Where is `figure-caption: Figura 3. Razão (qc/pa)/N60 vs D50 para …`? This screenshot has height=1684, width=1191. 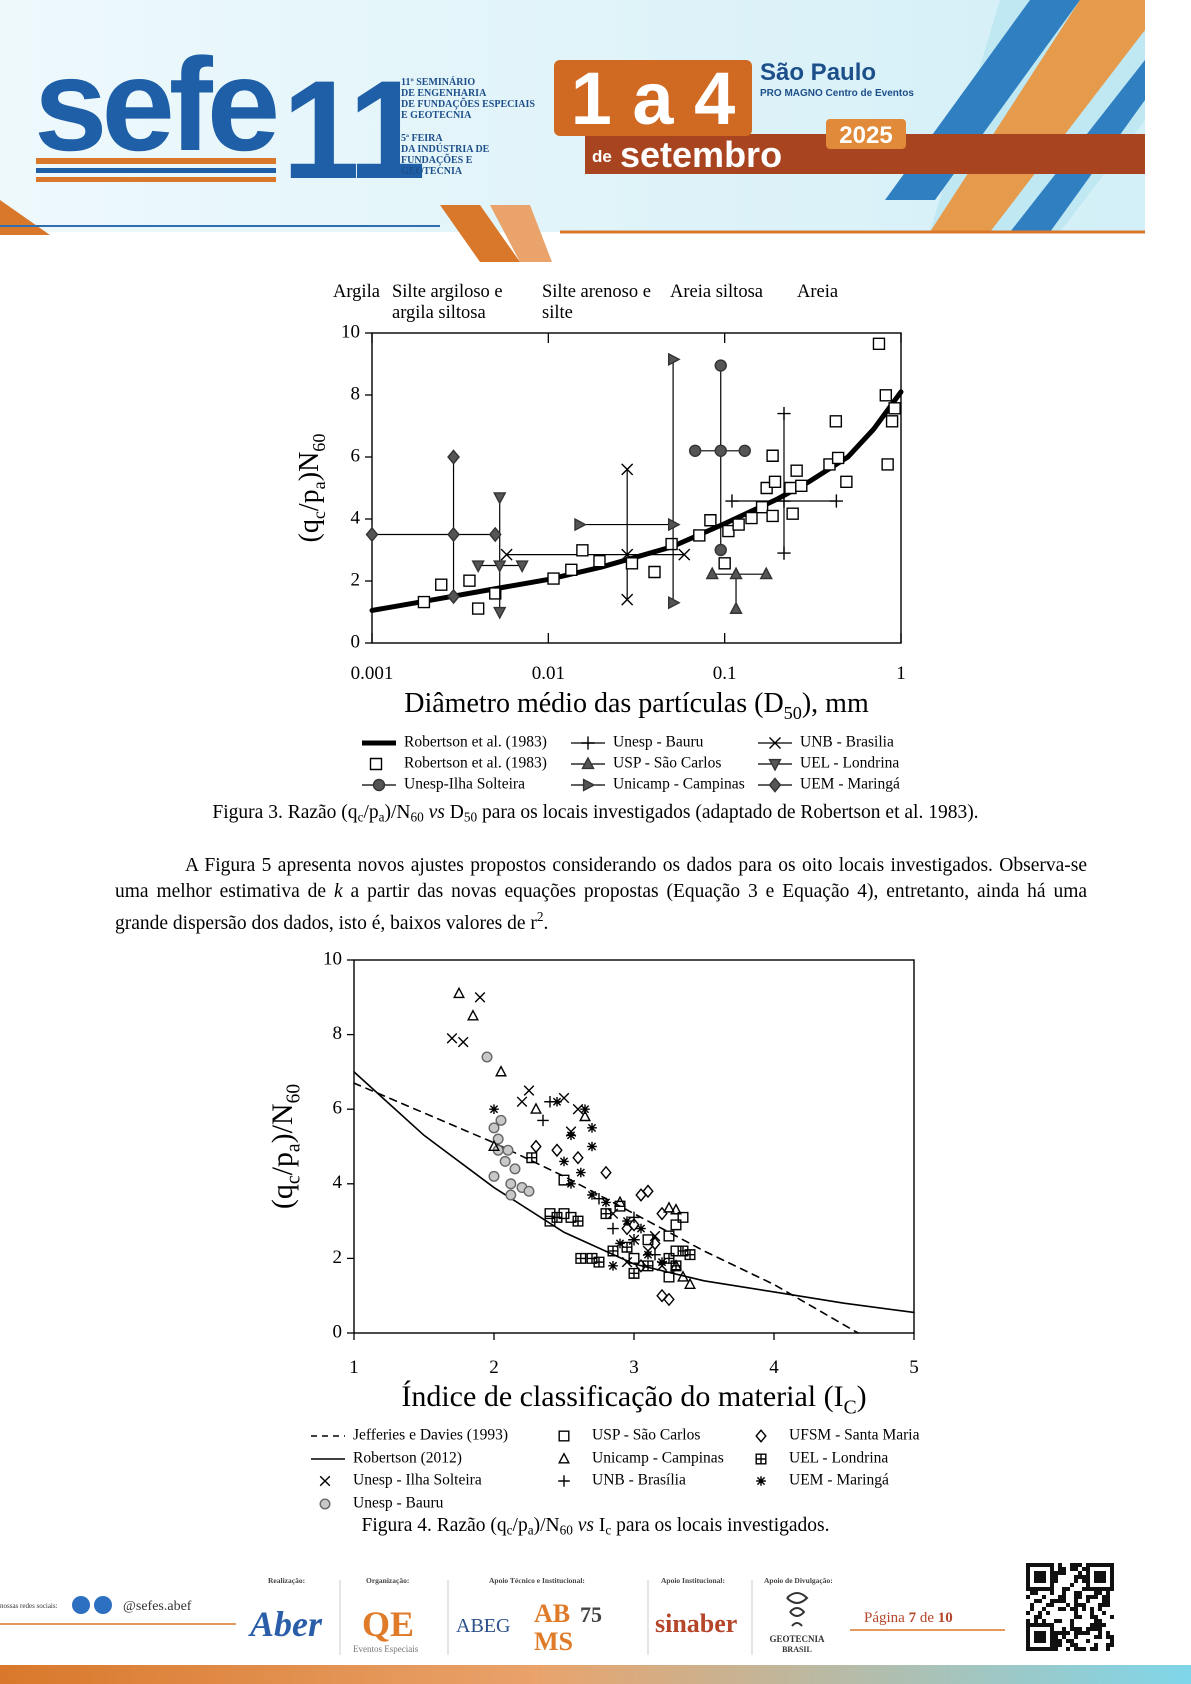
figure-caption: Figura 3. Razão (qc/pa)/N60 vs D50 para … is located at coordinates (595, 813).